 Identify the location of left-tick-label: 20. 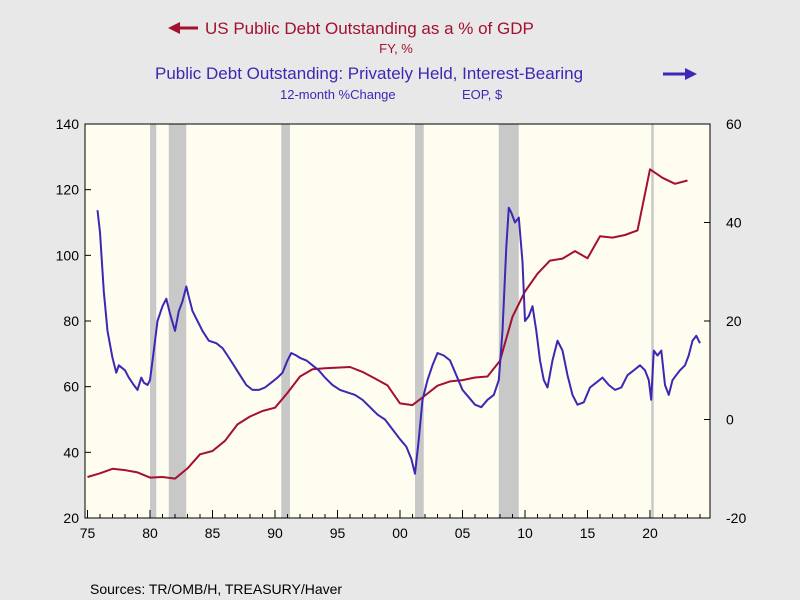
(71, 518).